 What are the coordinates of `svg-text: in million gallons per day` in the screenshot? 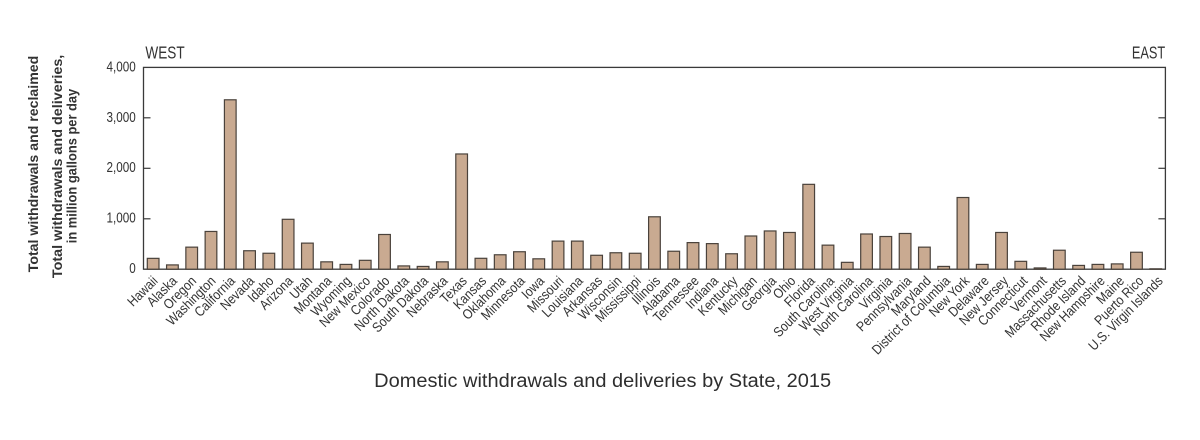 It's located at (72, 165).